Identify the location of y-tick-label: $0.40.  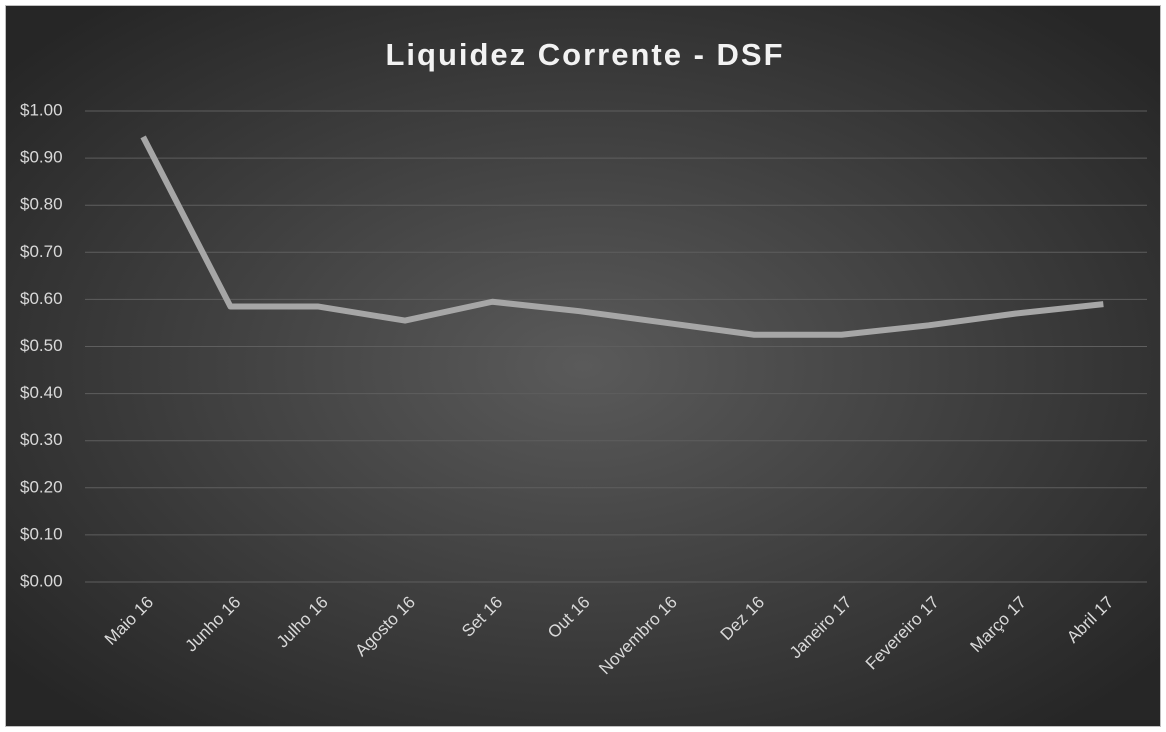
(41, 392).